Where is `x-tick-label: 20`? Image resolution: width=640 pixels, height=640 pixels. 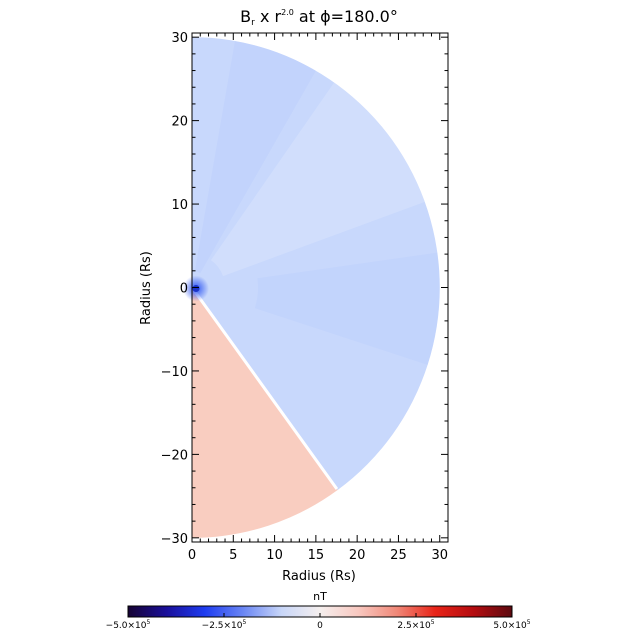 x-tick-label: 20 is located at coordinates (357, 555).